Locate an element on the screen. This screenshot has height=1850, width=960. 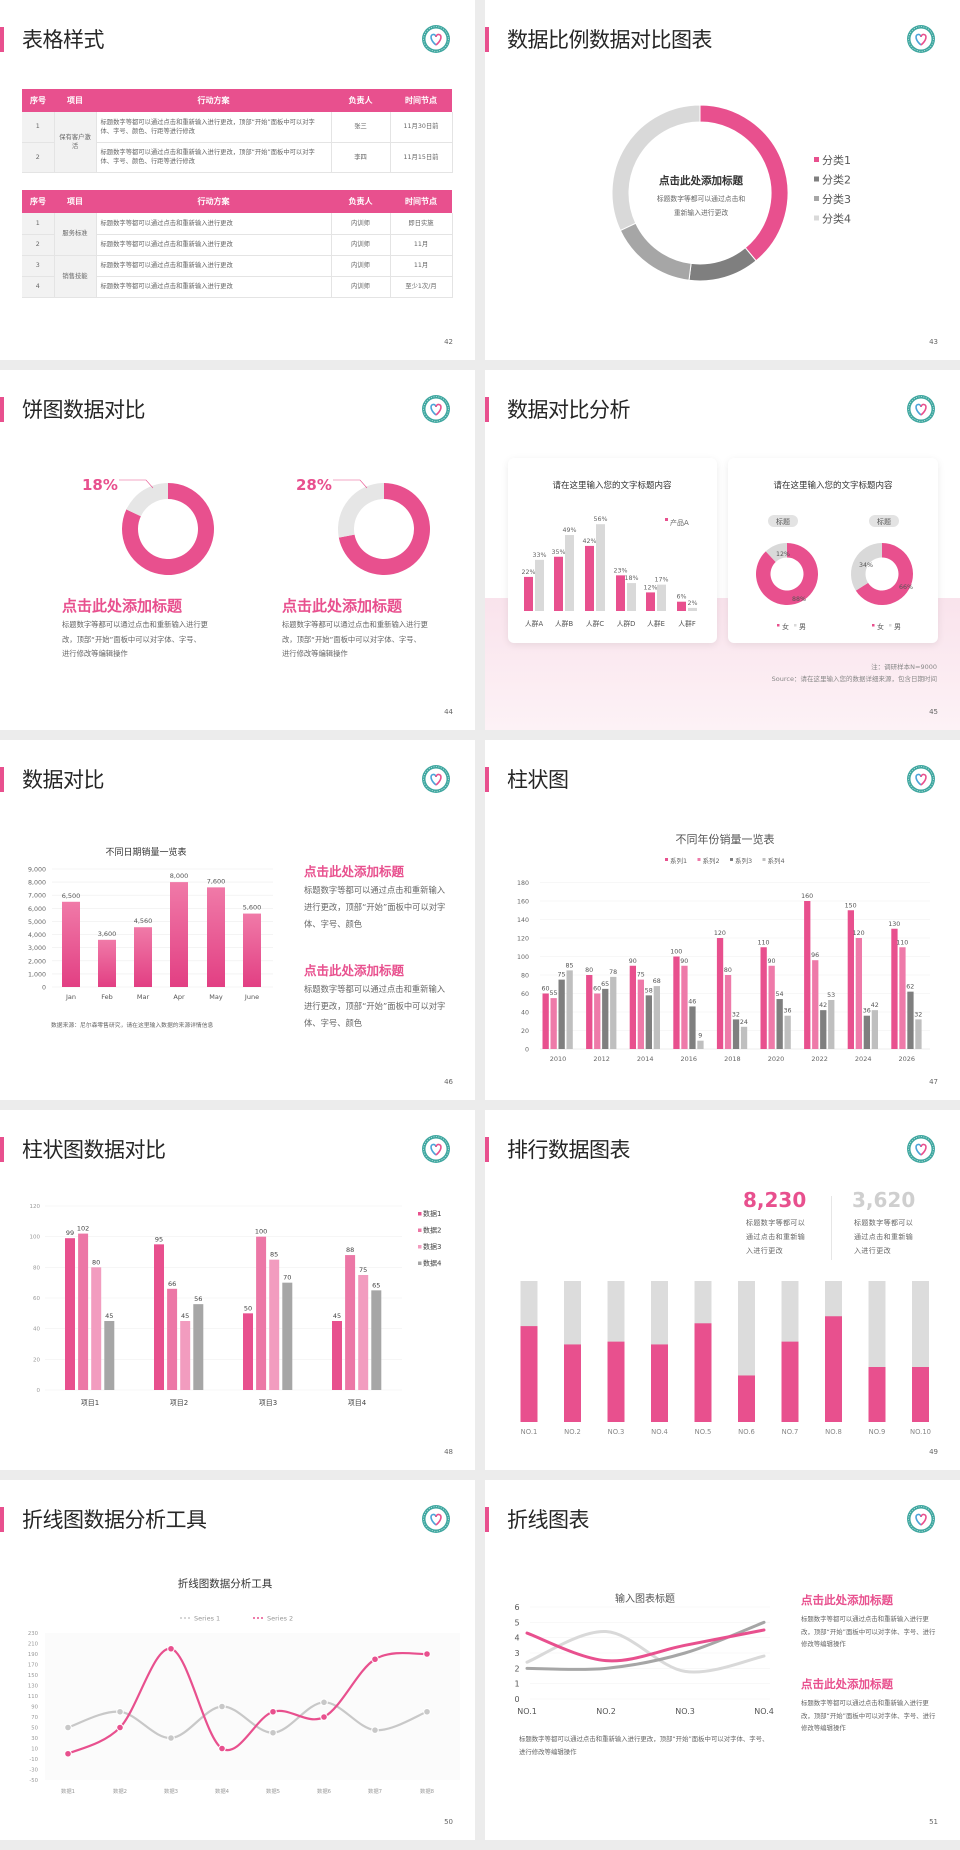
bar-value-label: 12% is located at coordinates (651, 587).